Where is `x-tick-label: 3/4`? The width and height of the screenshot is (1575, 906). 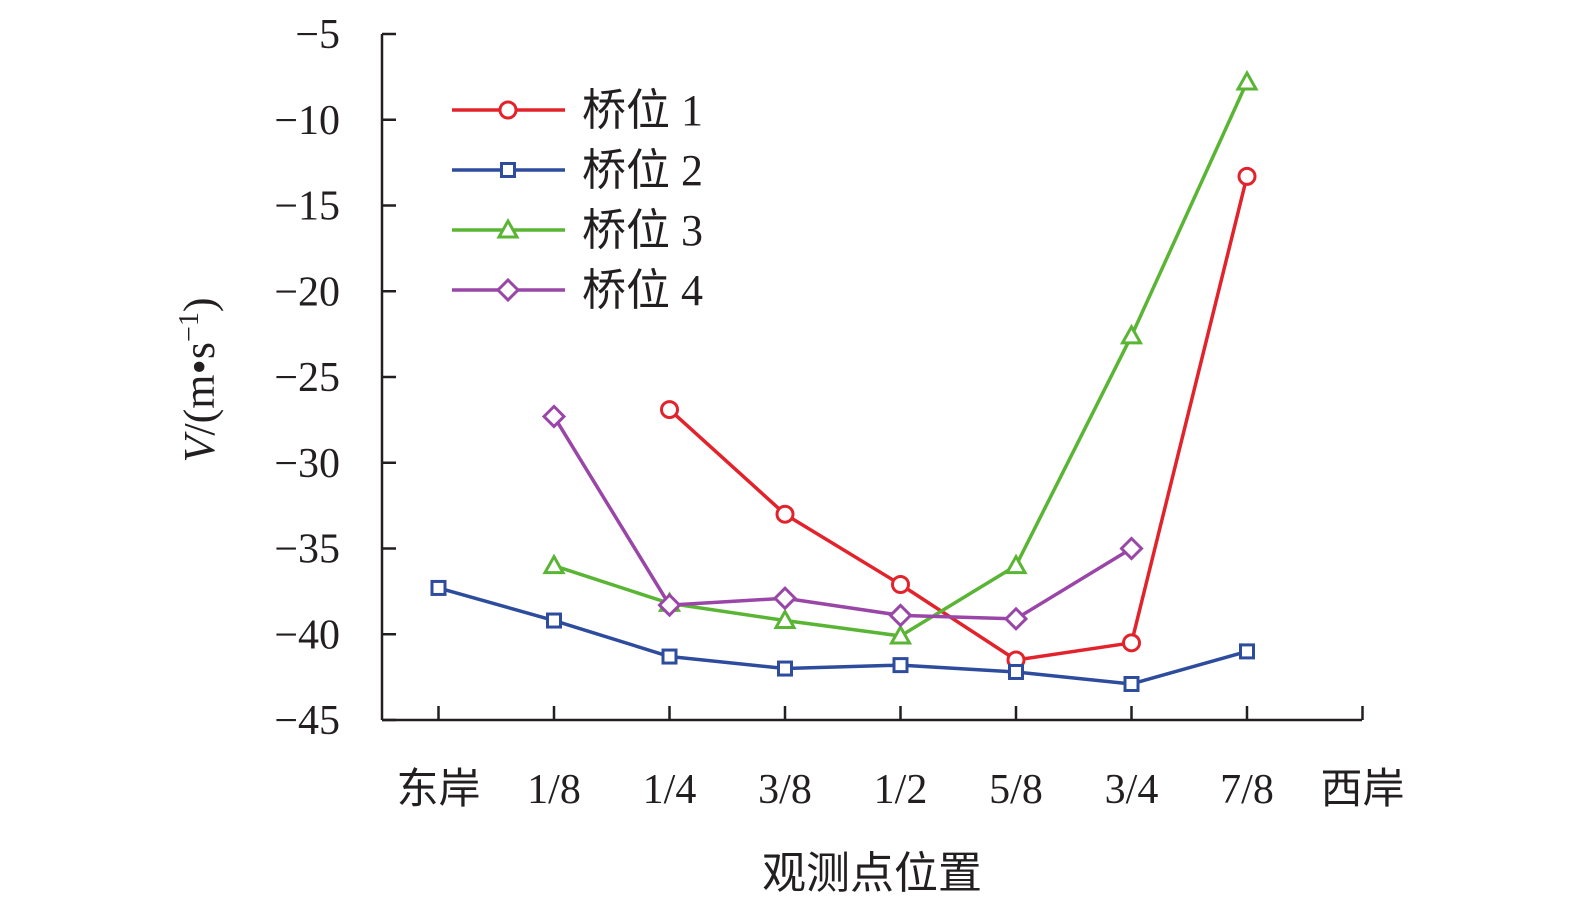
x-tick-label: 3/4 is located at coordinates (1132, 790).